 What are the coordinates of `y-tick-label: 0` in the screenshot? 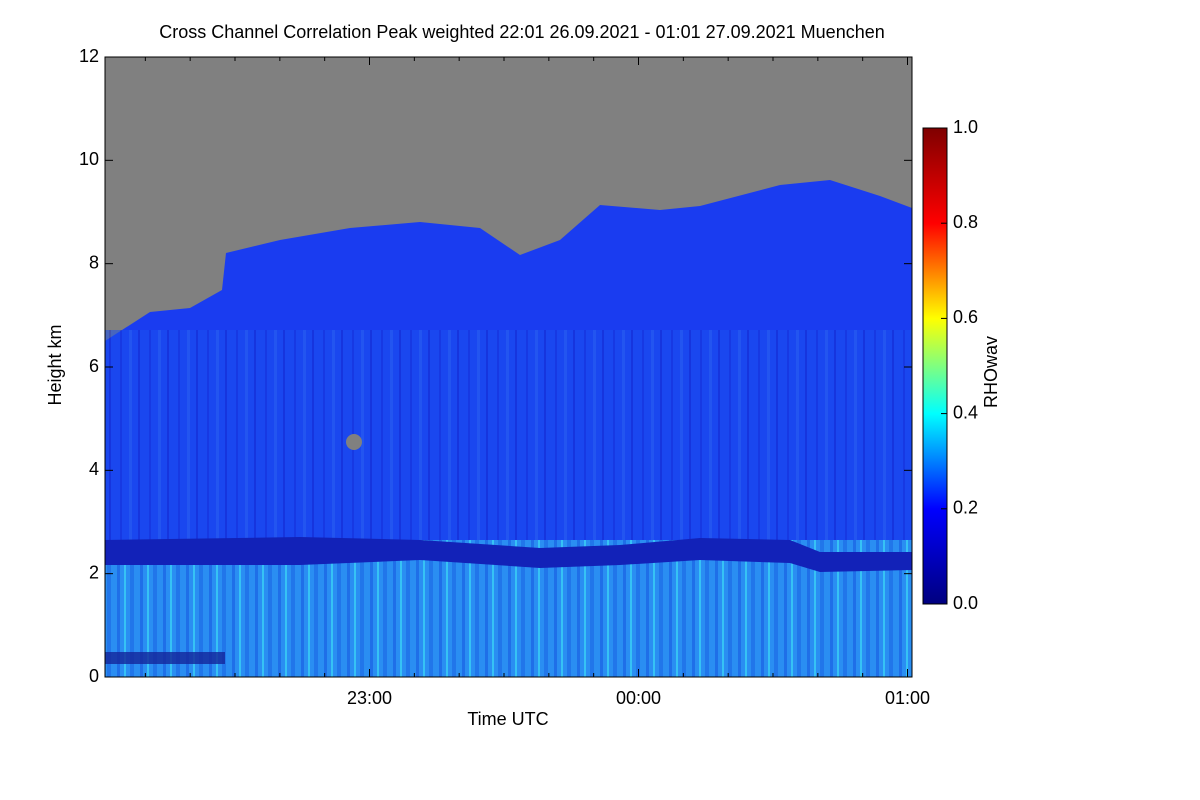 It's located at (94, 676).